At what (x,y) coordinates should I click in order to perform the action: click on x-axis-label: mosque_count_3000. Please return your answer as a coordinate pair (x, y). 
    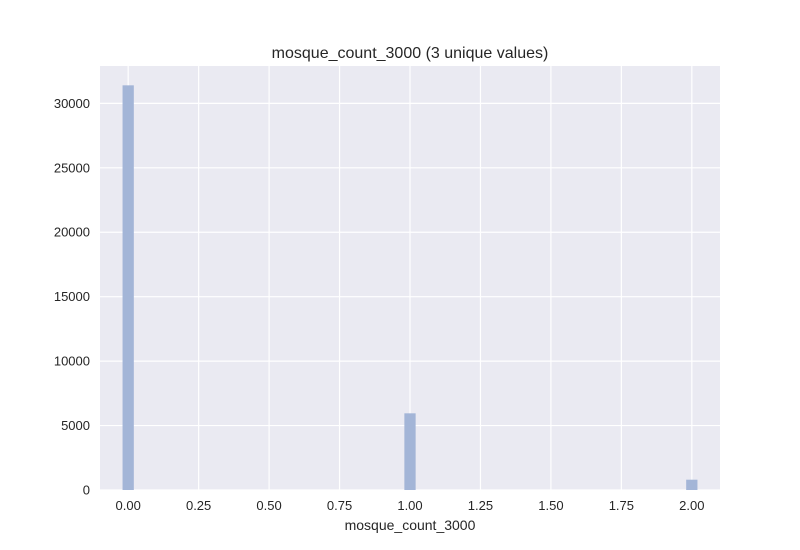
    Looking at the image, I should click on (410, 525).